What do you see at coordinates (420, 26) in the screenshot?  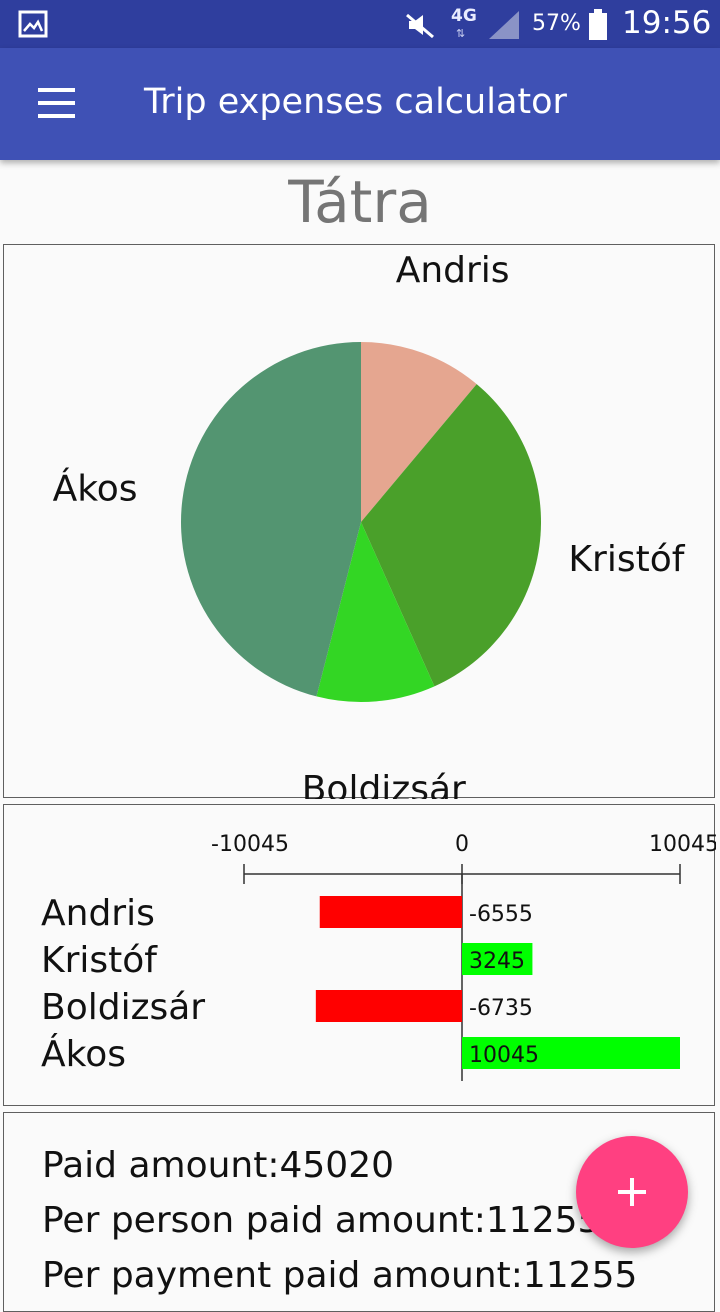 I see `mute-icon` at bounding box center [420, 26].